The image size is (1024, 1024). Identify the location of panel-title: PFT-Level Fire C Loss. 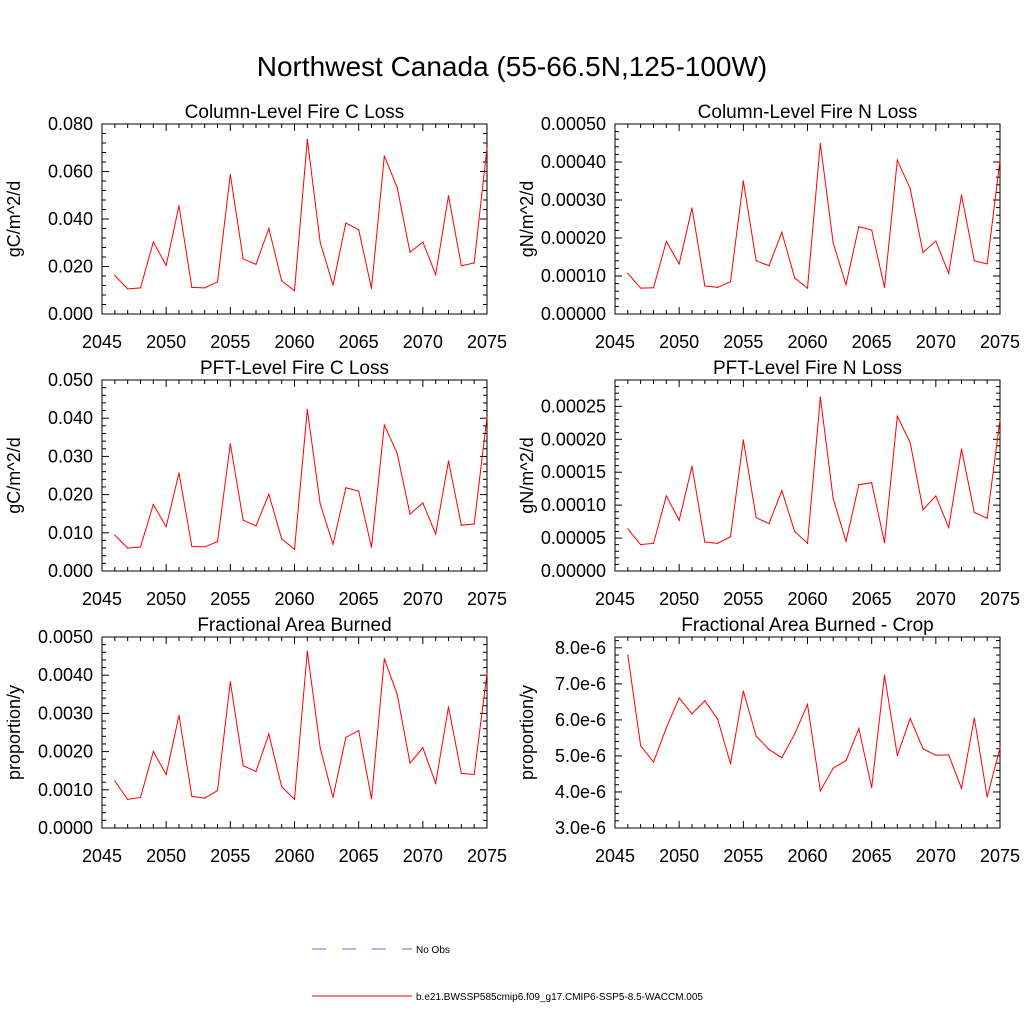
(294, 368).